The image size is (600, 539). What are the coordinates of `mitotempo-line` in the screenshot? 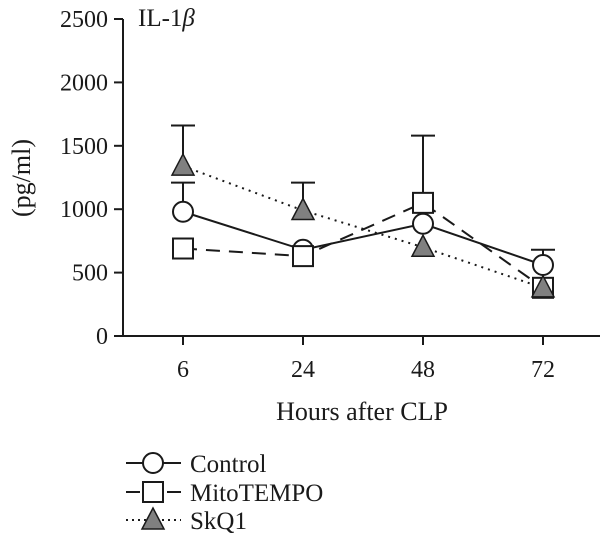 It's located at (363, 245).